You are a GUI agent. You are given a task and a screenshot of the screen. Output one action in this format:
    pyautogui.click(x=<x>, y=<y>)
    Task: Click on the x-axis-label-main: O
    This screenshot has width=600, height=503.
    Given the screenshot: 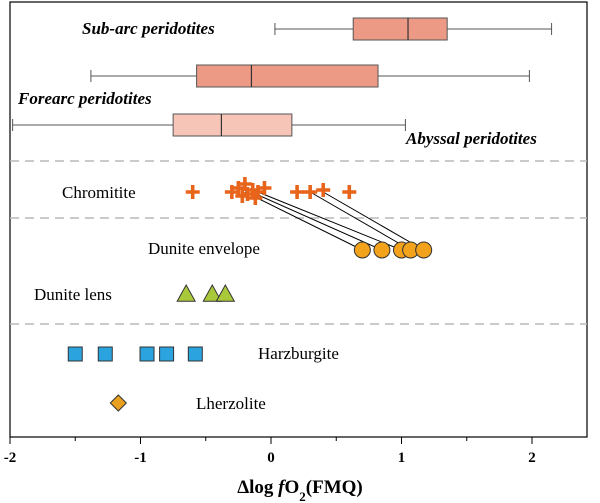 What is the action you would take?
    pyautogui.click(x=292, y=487)
    